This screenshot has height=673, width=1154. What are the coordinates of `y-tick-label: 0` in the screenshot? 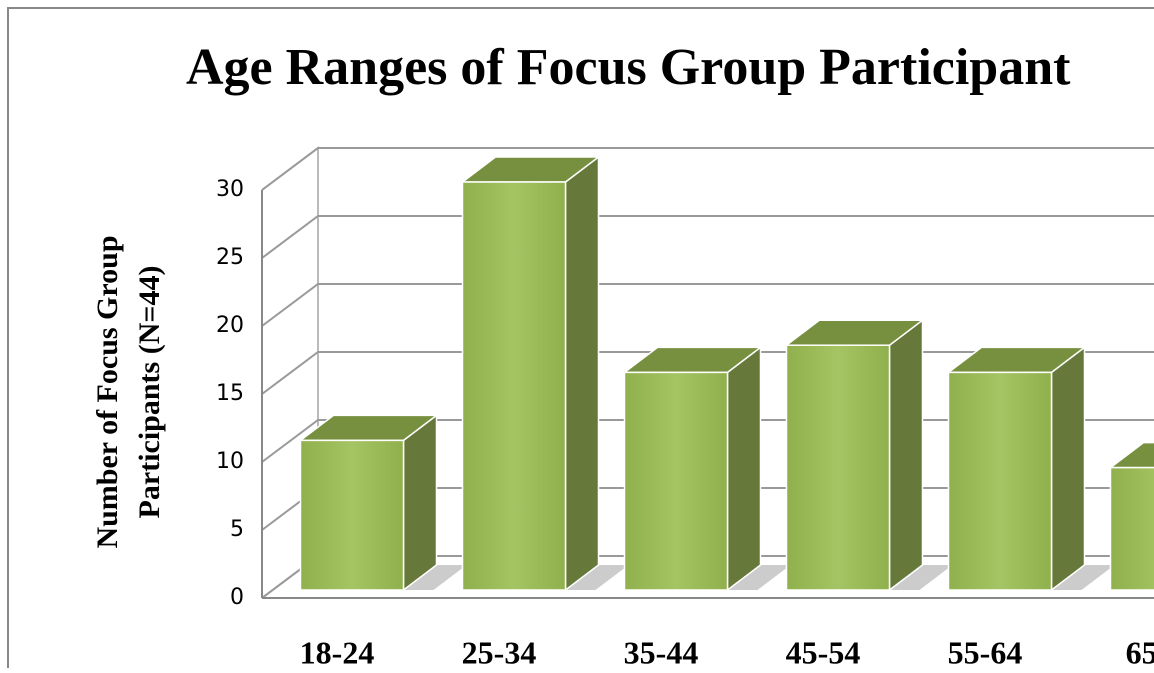 It's located at (237, 597).